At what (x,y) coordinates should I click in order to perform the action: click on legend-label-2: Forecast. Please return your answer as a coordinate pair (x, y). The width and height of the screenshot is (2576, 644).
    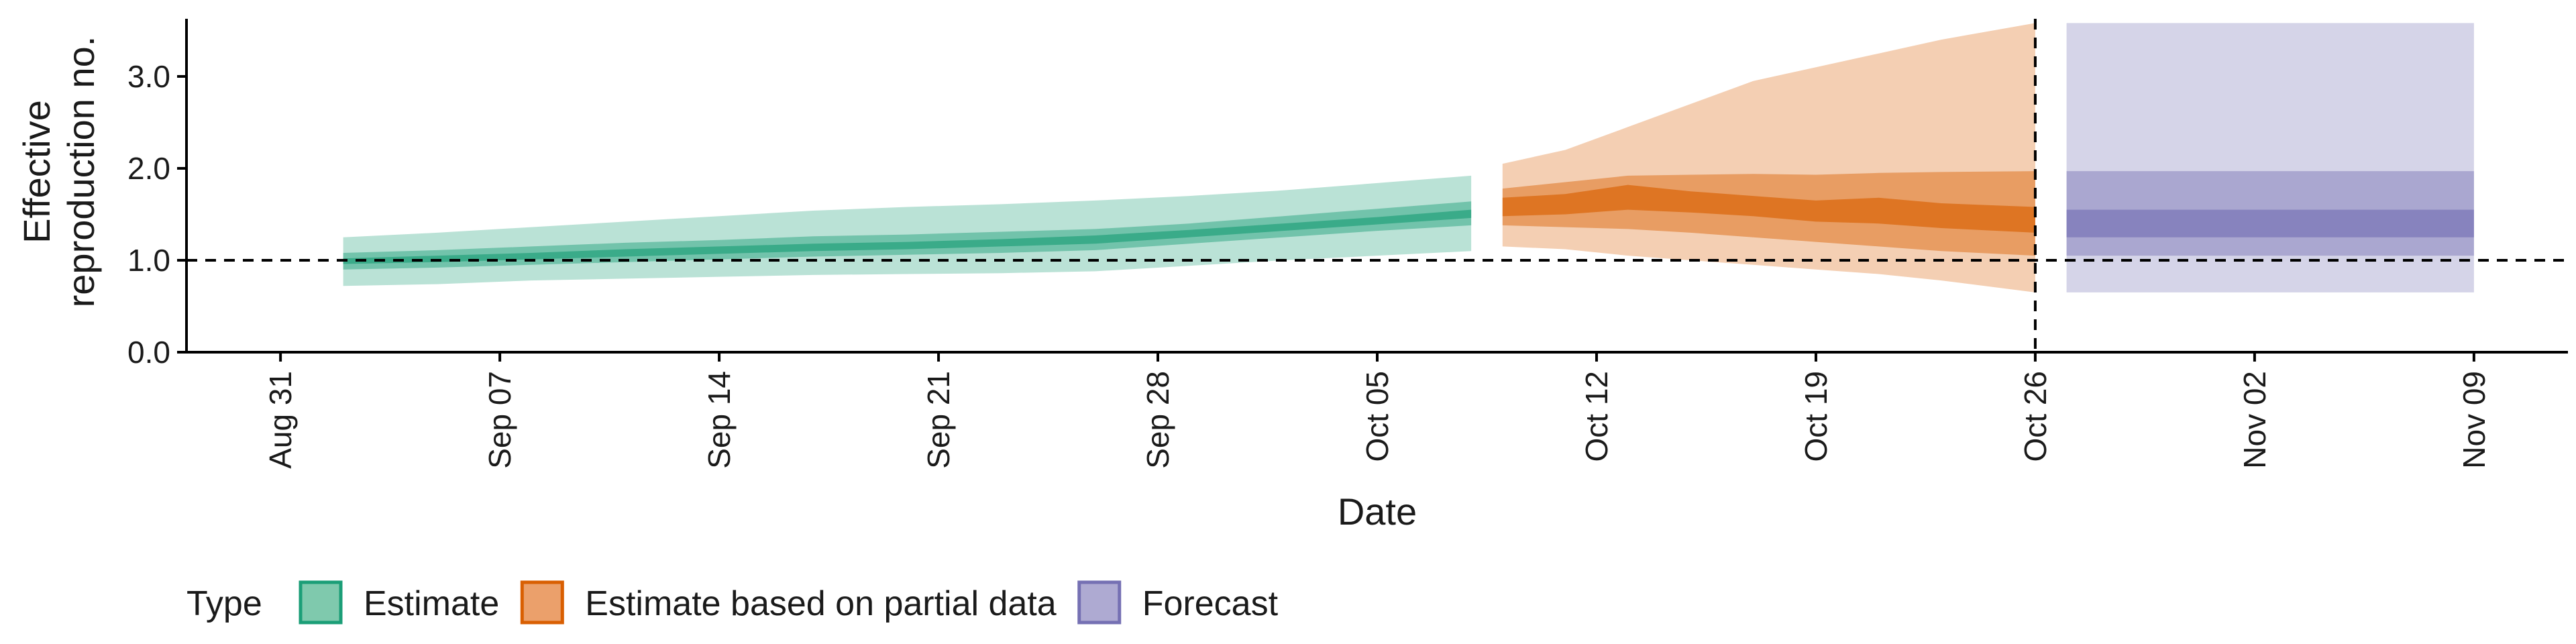
    Looking at the image, I should click on (1210, 603).